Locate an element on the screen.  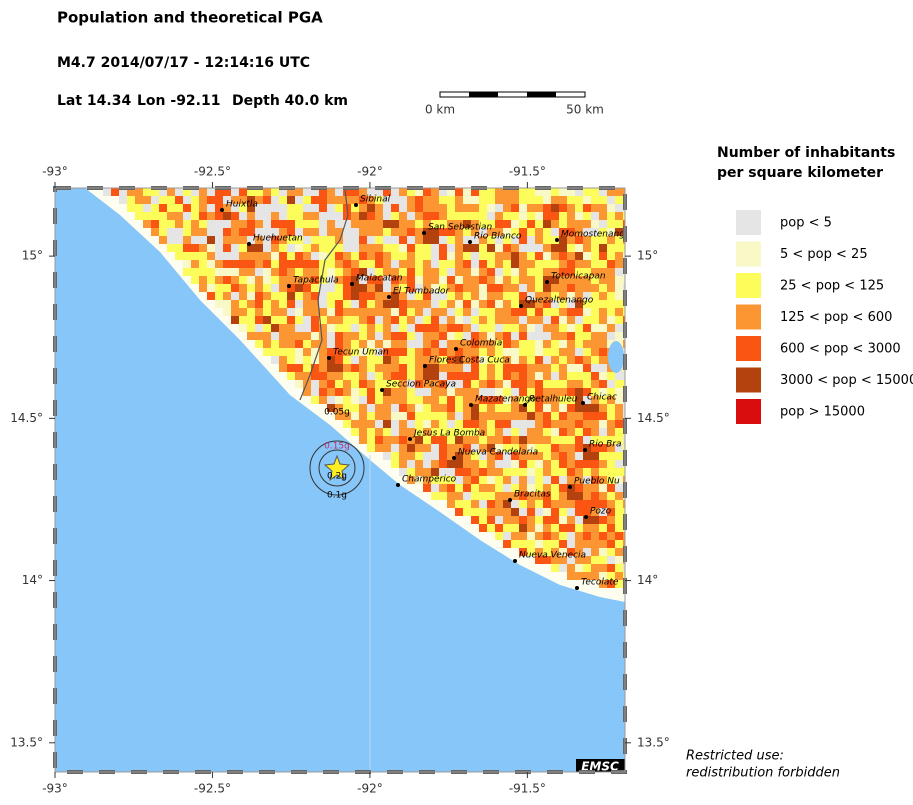
title: Population and theoretical PGA is located at coordinates (190, 18).